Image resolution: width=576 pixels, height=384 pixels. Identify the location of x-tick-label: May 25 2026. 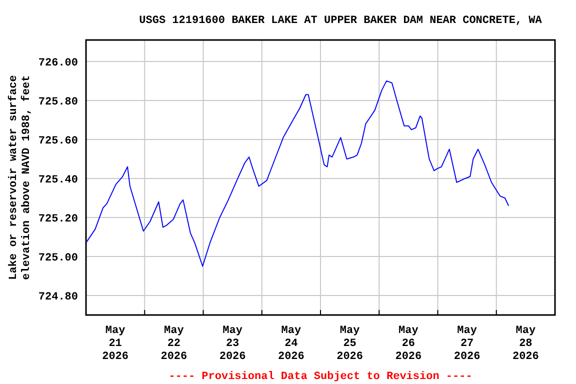
(350, 344).